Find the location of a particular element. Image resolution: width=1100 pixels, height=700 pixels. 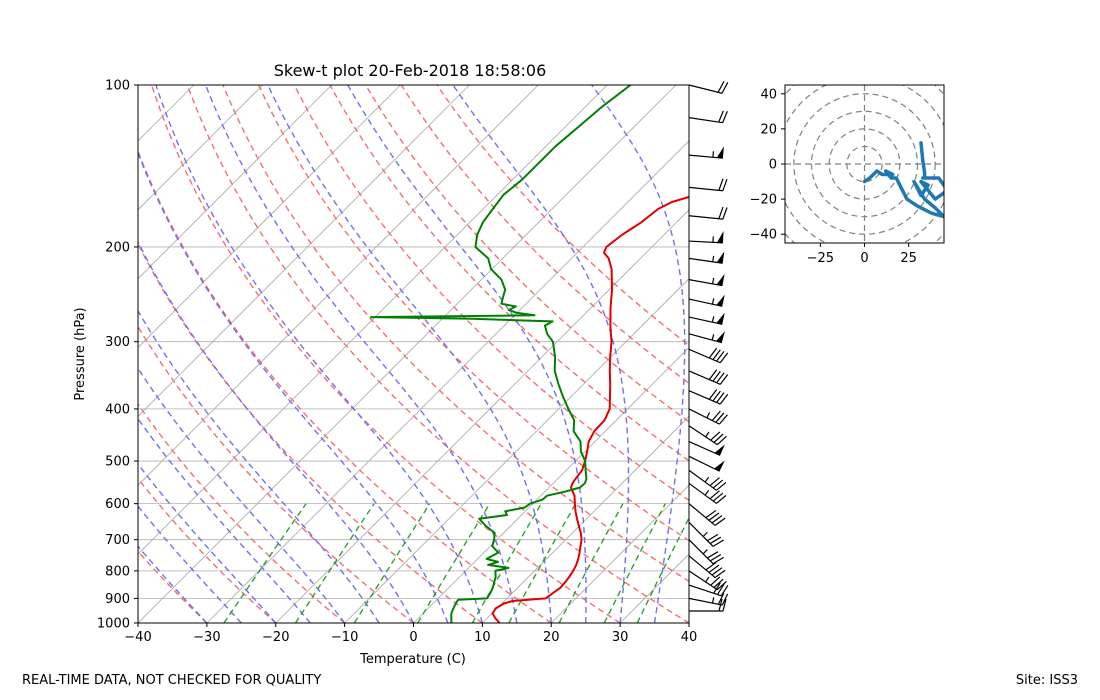

pressure-tick-label: 500 is located at coordinates (117, 462).